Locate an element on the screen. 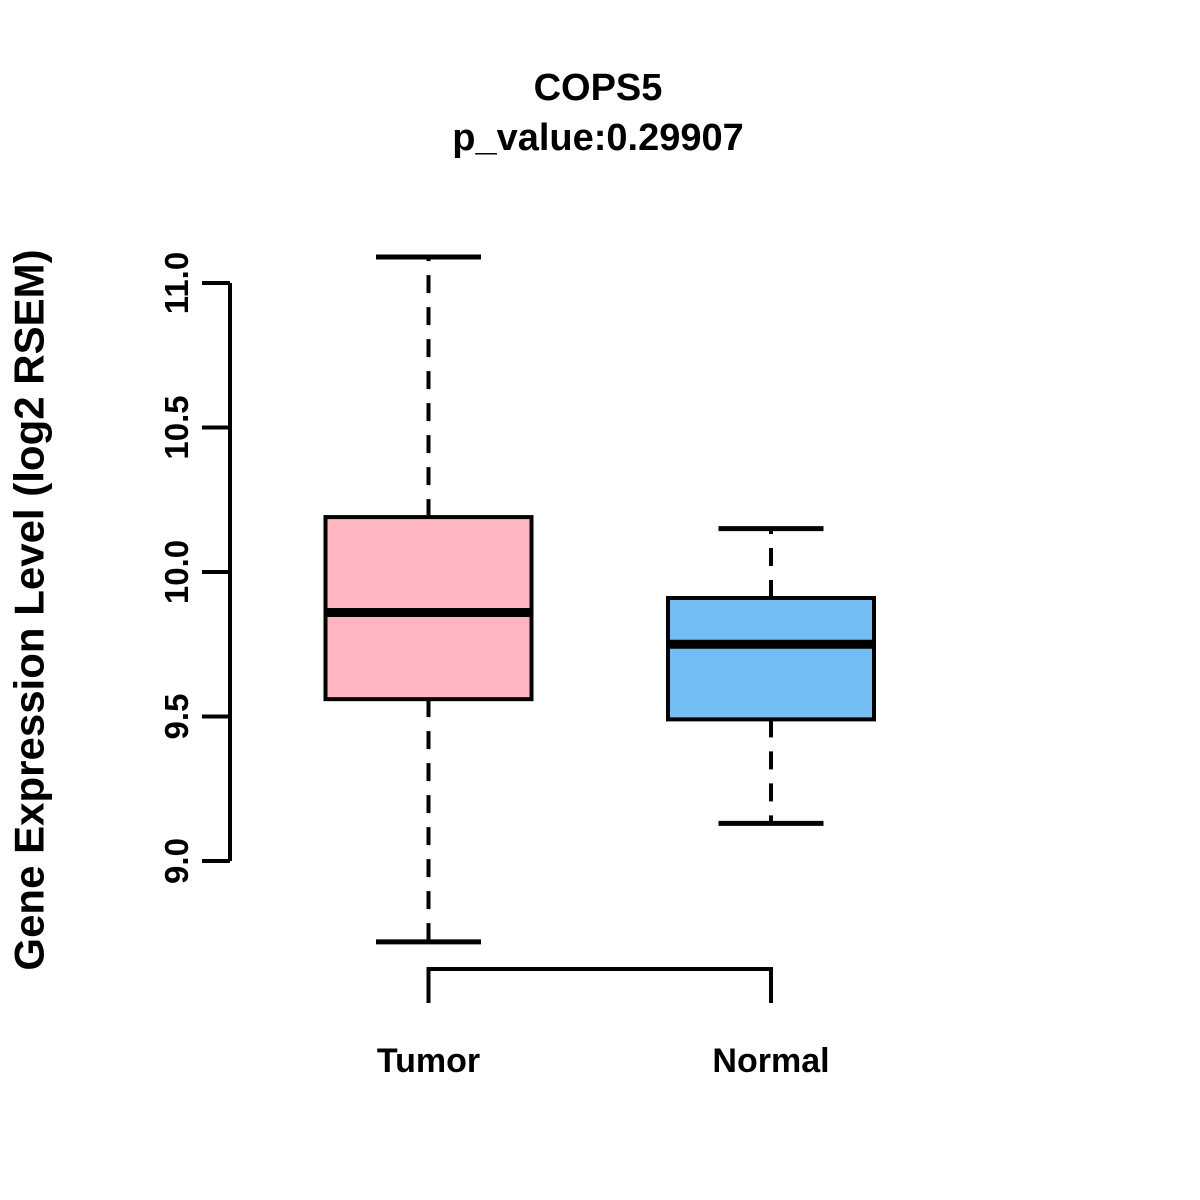 This screenshot has height=1200, width=1200. chart-subtitle: p_value:0.29907 is located at coordinates (598, 138).